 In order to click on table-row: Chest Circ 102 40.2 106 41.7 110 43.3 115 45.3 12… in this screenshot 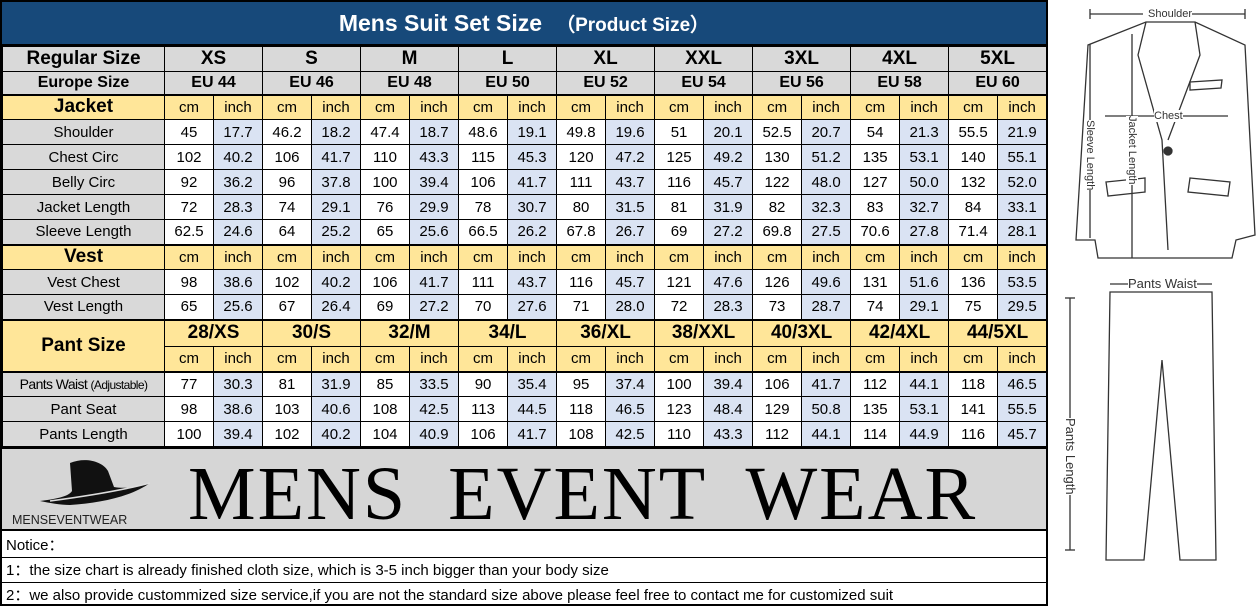, I will do `click(524, 157)`.